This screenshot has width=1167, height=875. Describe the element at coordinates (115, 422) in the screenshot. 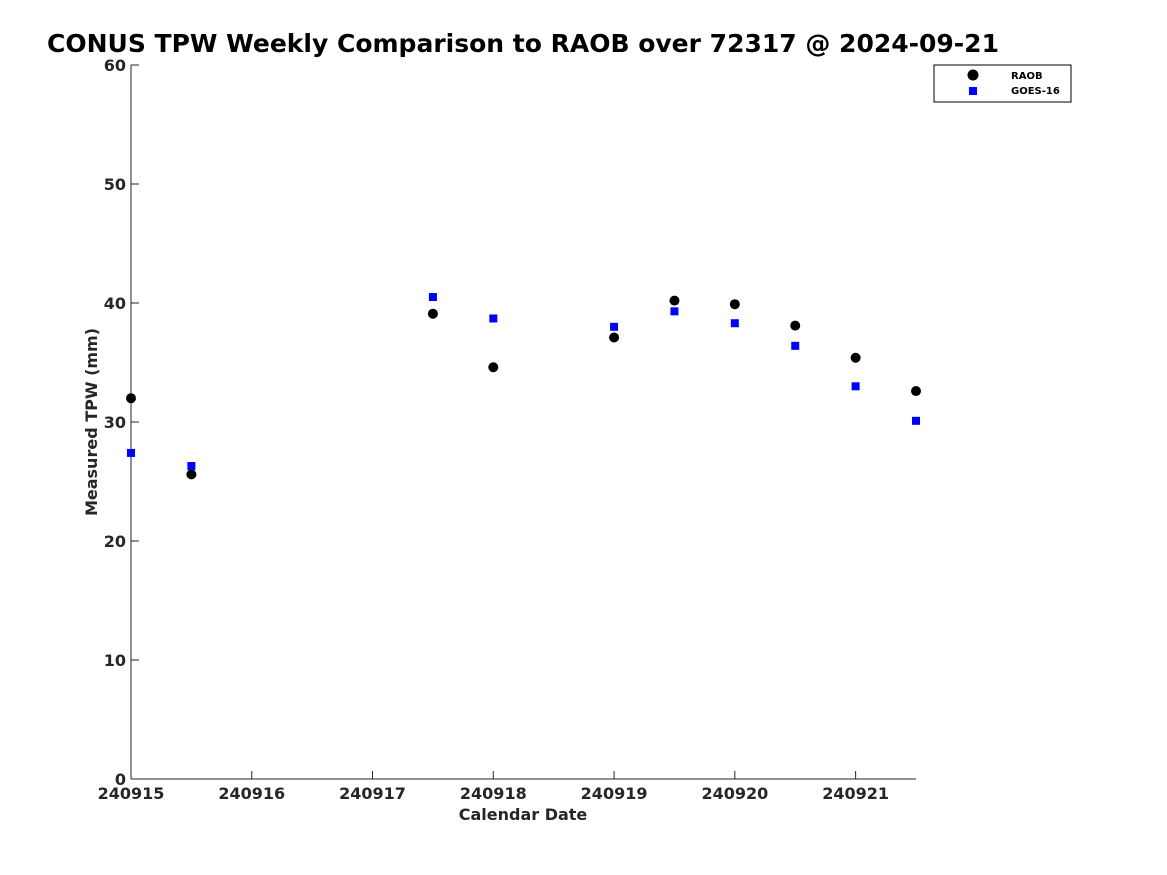

I see `y-tick-label: 30` at that location.